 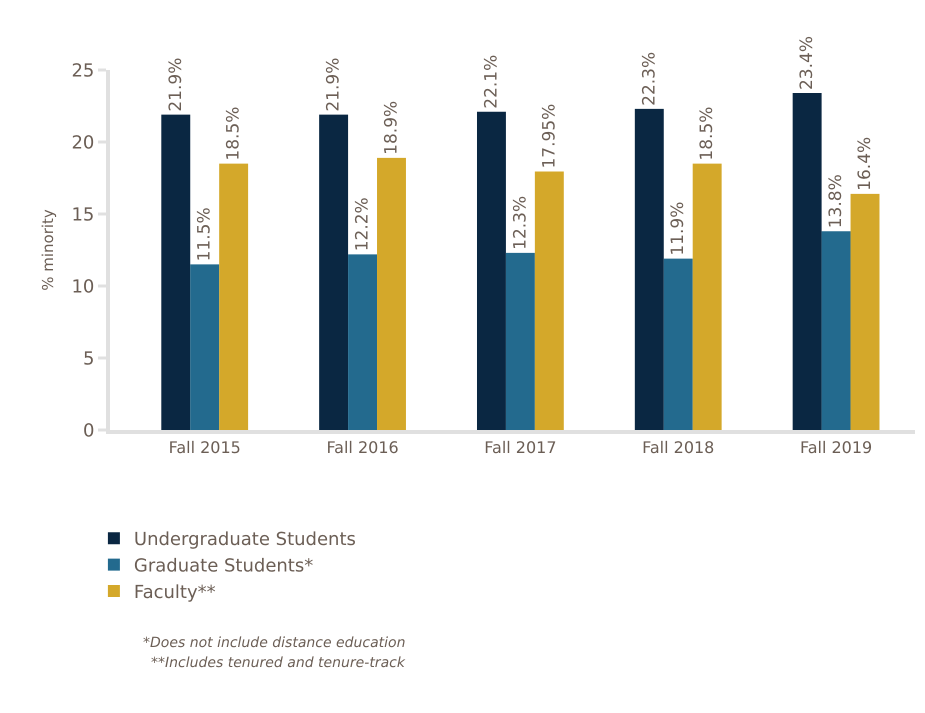 I want to click on data-label: 17.95%, so click(x=549, y=136).